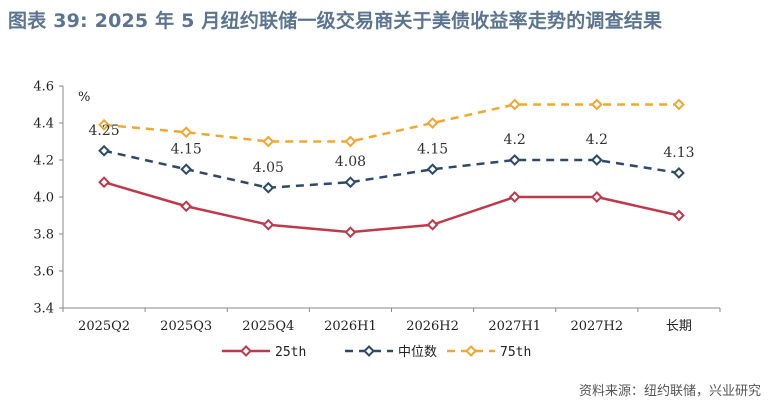 The image size is (771, 407). What do you see at coordinates (43, 309) in the screenshot?
I see `y-tick-label: 3.4` at bounding box center [43, 309].